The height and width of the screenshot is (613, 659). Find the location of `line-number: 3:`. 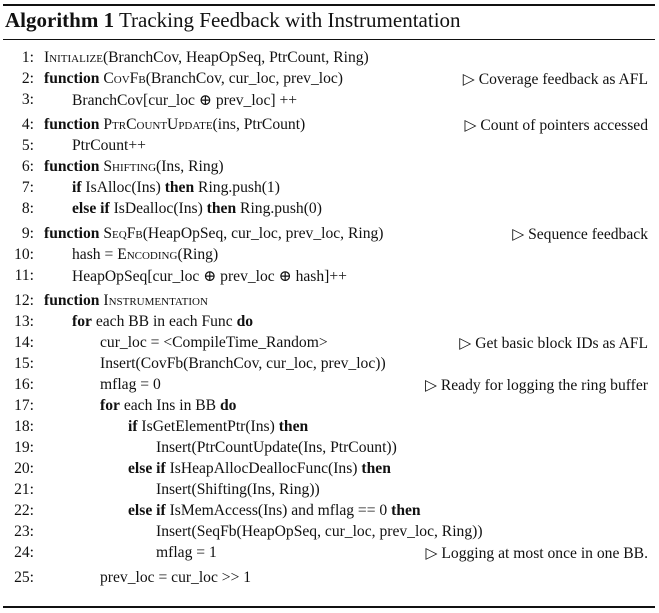

line-number: 3: is located at coordinates (27, 99).